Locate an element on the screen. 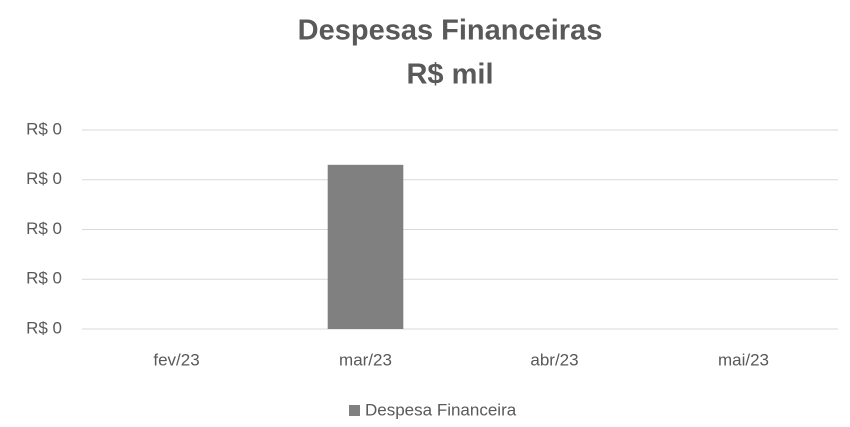 The image size is (850, 427). legend-label: Despesa Financeira is located at coordinates (441, 409).